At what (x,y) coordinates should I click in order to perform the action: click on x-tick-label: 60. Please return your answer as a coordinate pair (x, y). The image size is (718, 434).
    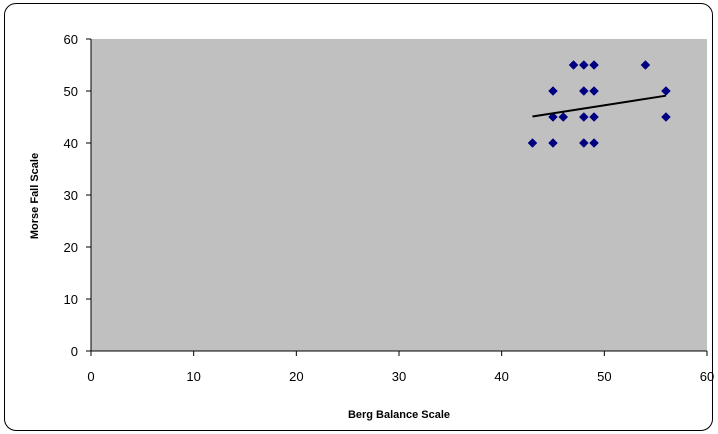
    Looking at the image, I should click on (707, 376).